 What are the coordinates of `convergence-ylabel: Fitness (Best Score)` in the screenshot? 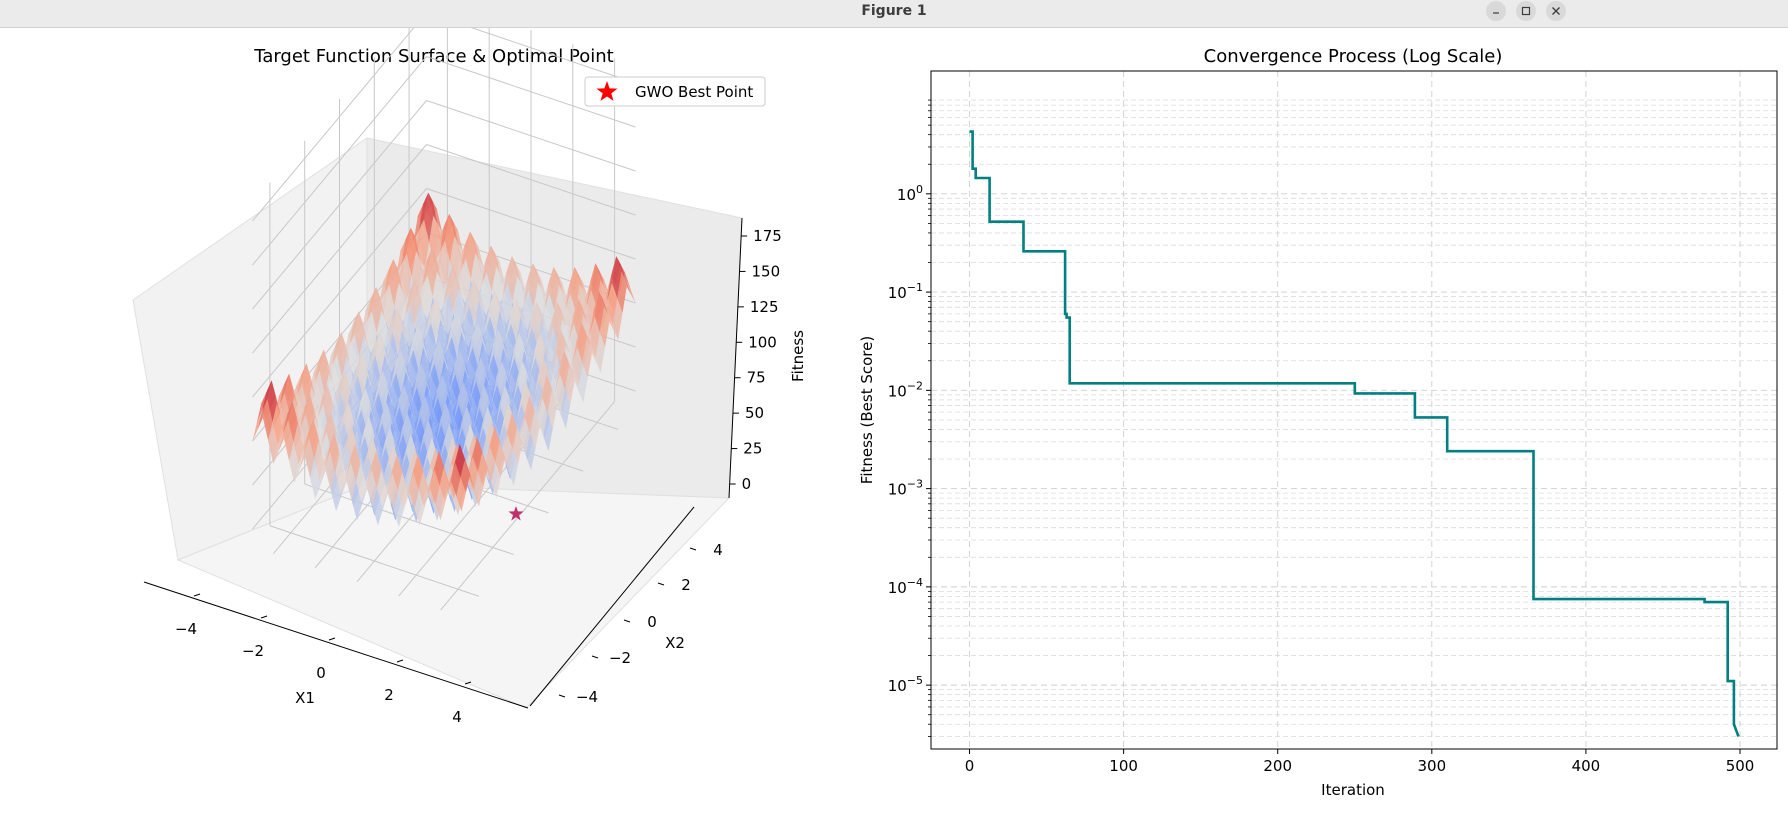 It's located at (867, 410).